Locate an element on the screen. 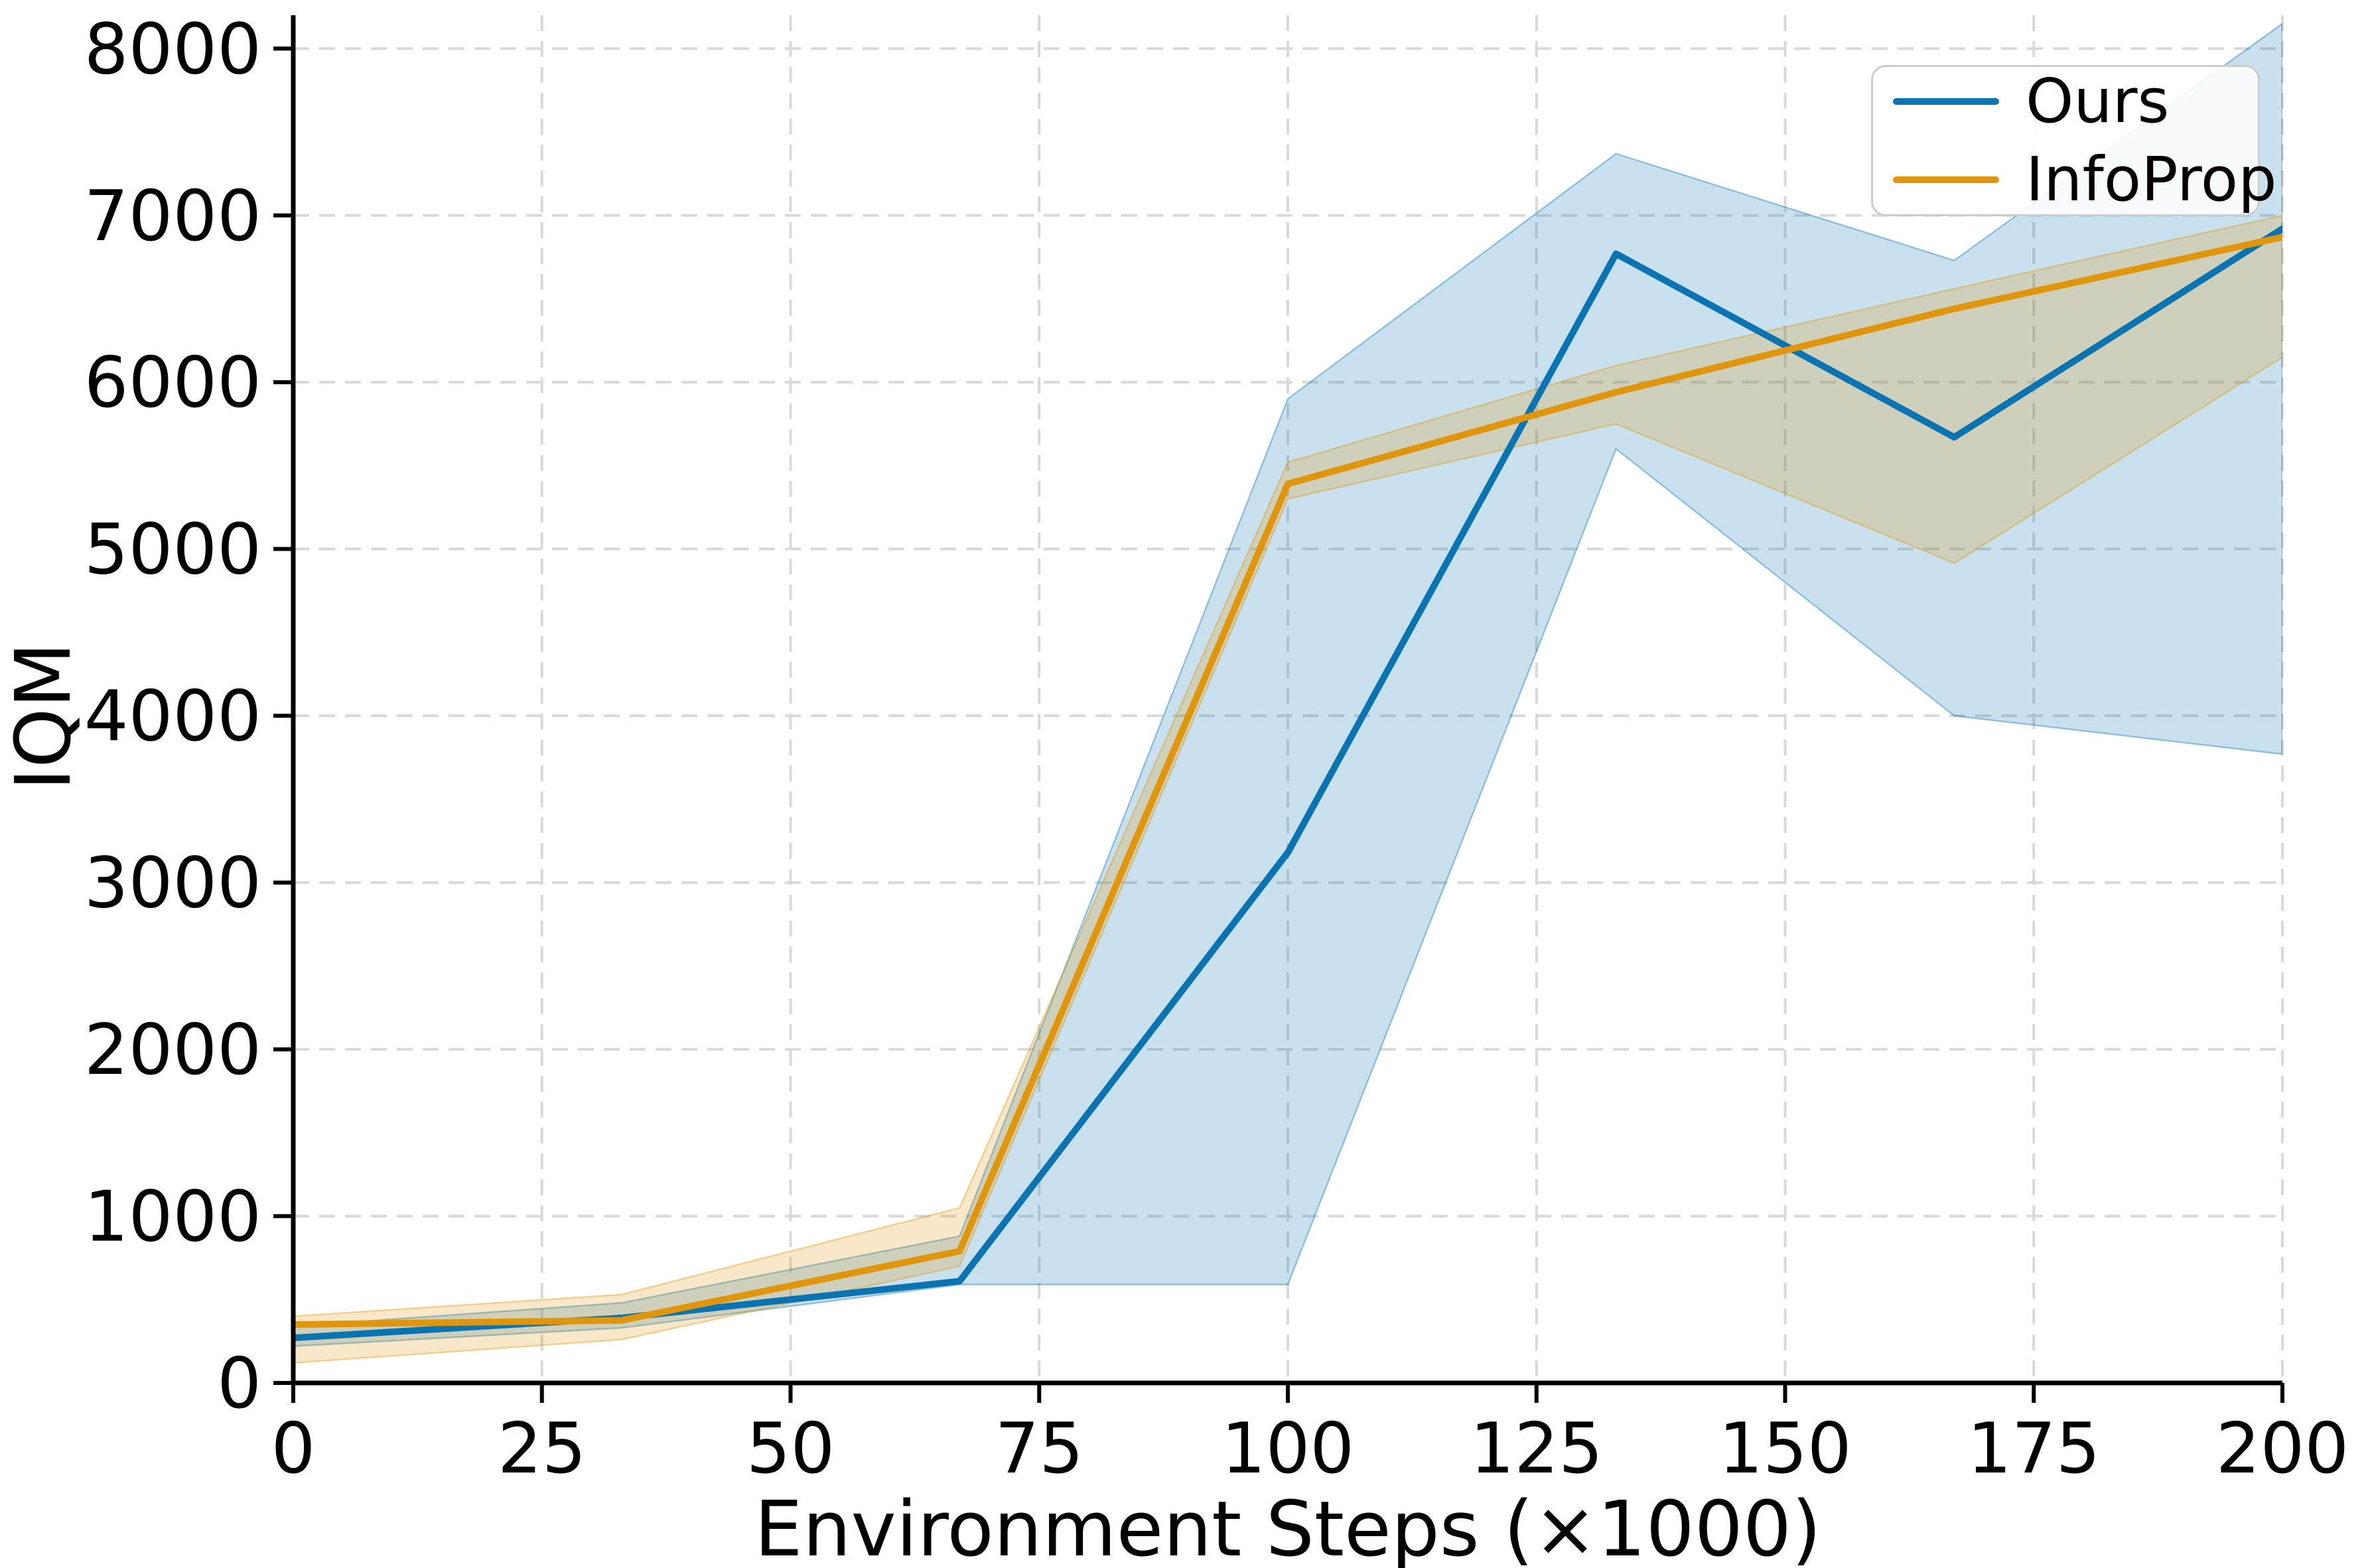  x-tick-label: 0 is located at coordinates (293, 1449).